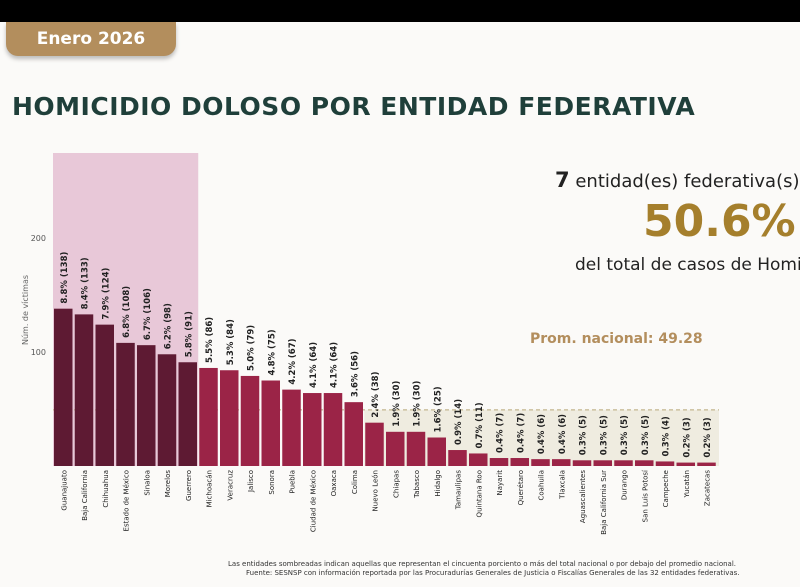 The image size is (800, 587). Describe the element at coordinates (604, 502) in the screenshot. I see `x-tick-label: Baja California Sur` at that location.